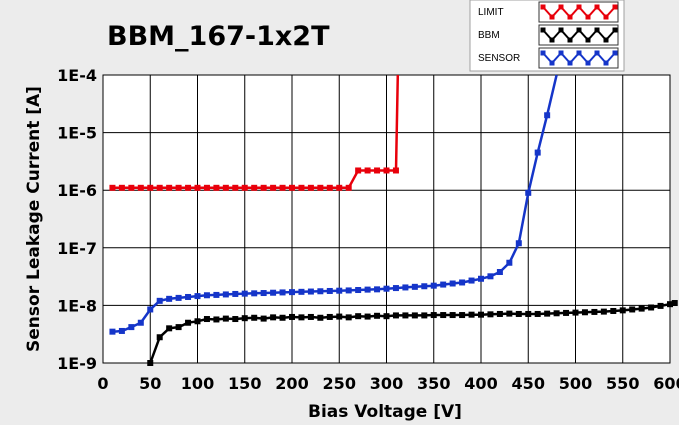 The width and height of the screenshot is (679, 425). I want to click on y-axis-label: Sensor Leakage Current [A], so click(34, 219).